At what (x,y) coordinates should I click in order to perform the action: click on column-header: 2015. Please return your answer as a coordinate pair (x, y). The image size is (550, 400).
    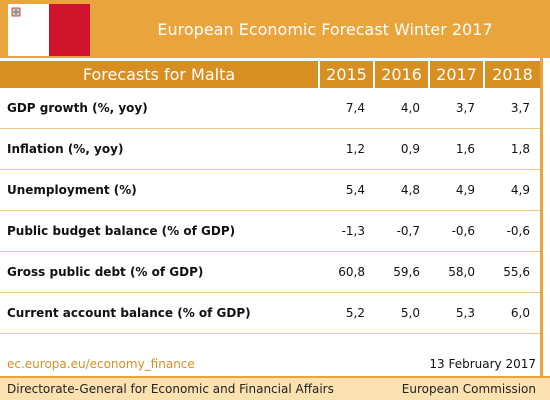
    Looking at the image, I should click on (345, 74).